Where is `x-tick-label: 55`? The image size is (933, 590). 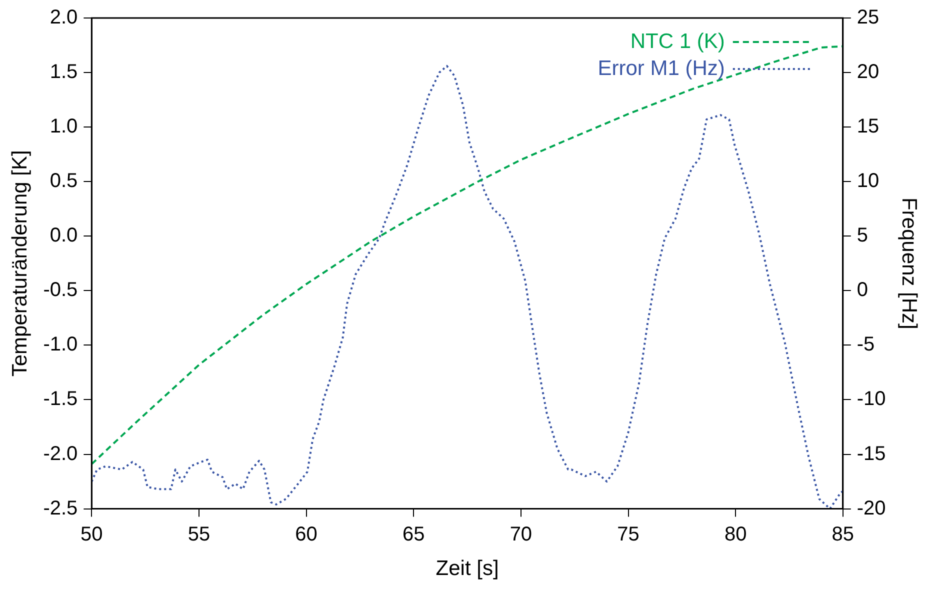 x-tick-label: 55 is located at coordinates (199, 534).